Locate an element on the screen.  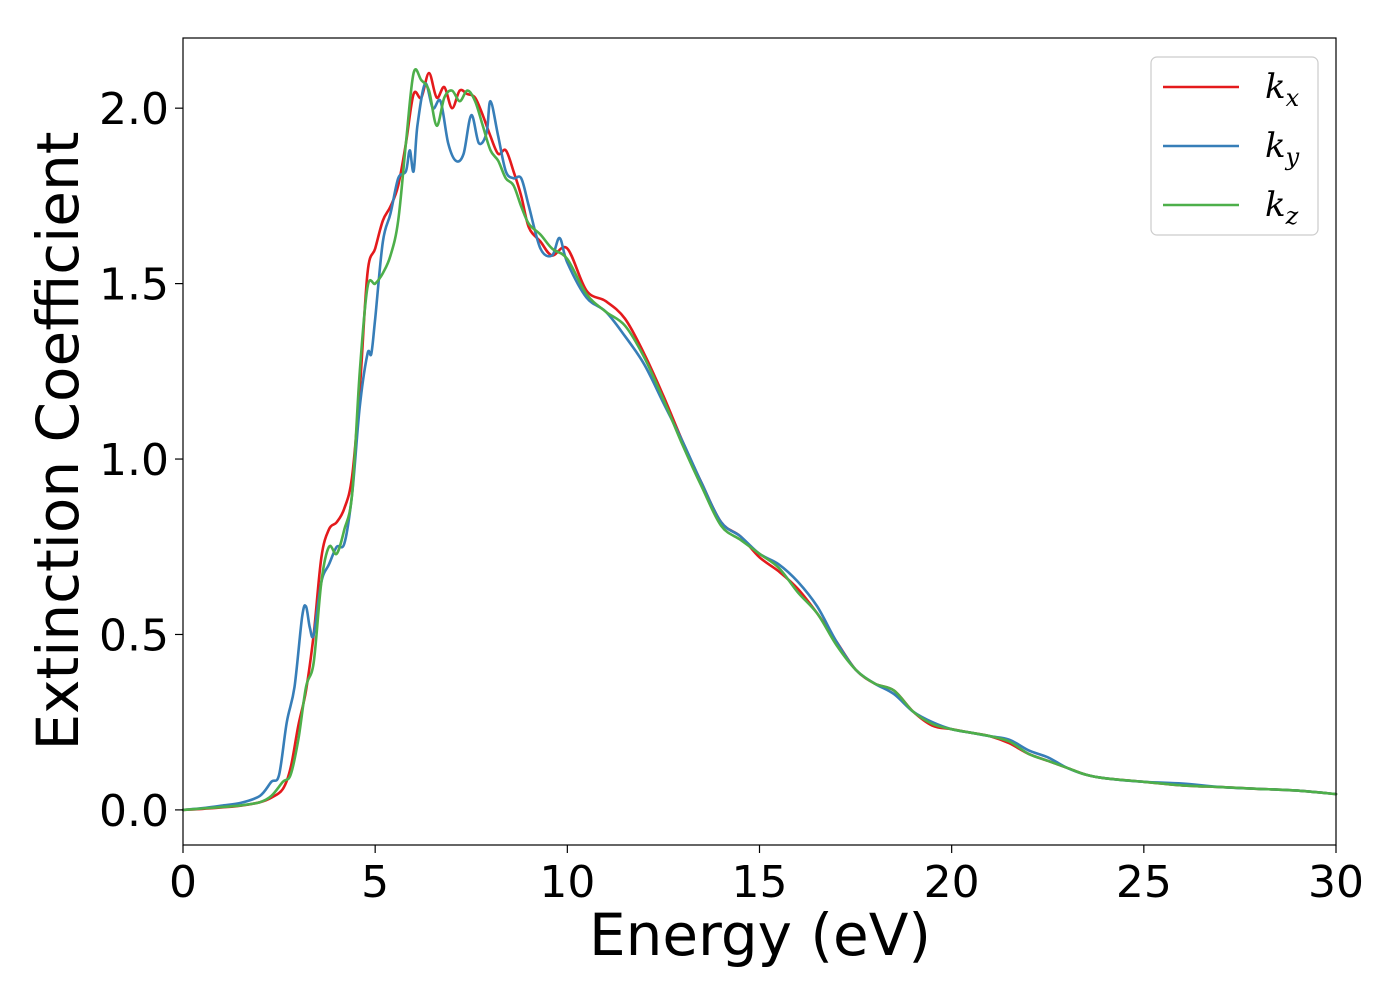
legend-label-ky: ky is located at coordinates (1282, 148).